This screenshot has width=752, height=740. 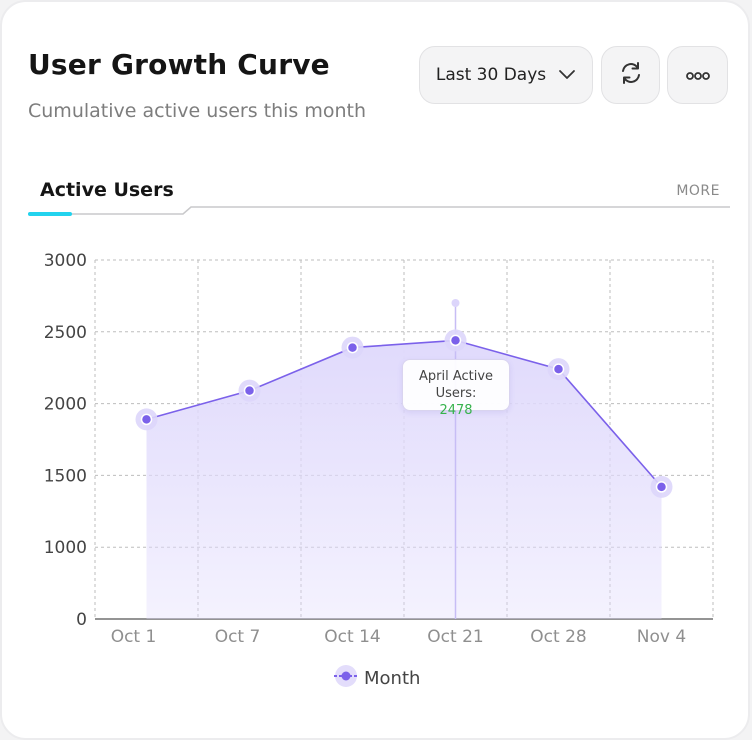 What do you see at coordinates (134, 637) in the screenshot?
I see `x-tick-label: Oct 1` at bounding box center [134, 637].